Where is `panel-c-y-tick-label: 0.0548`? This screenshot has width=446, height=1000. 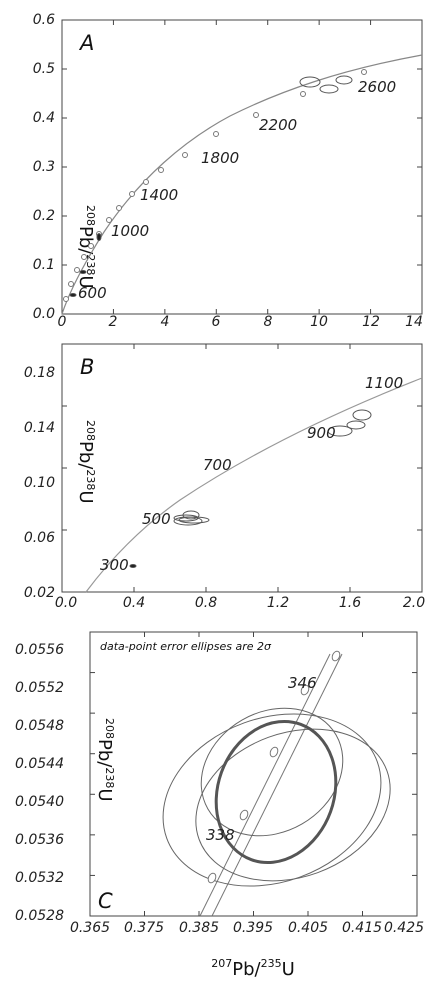
panel-c-y-tick-label: 0.0548 is located at coordinates (39, 726).